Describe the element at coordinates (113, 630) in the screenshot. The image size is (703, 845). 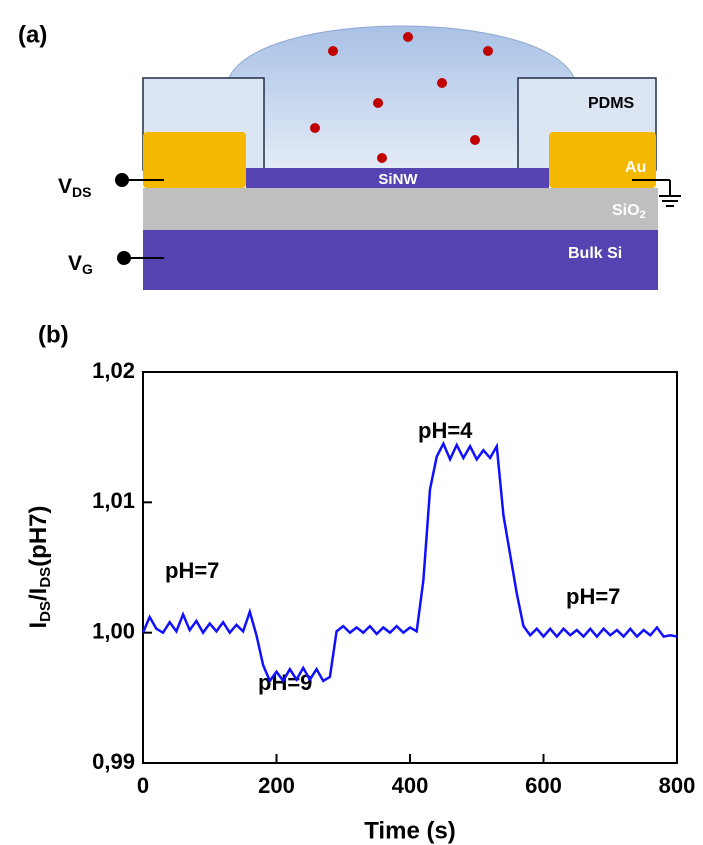
I see `y-tick-label: 1,00` at that location.